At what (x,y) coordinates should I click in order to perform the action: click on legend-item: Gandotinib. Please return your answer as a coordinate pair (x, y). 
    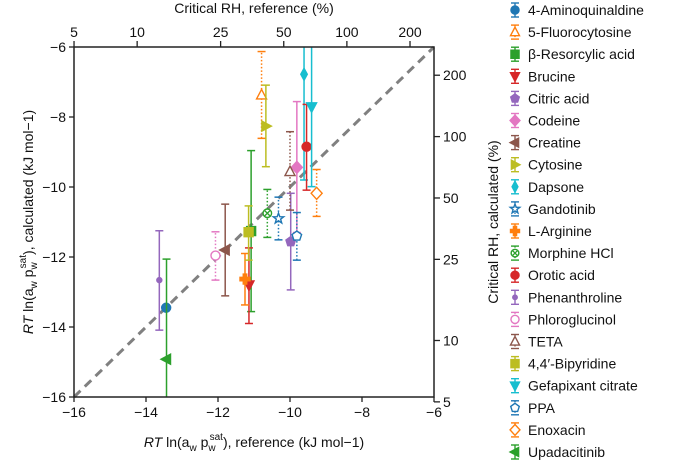
    Looking at the image, I should click on (552, 209).